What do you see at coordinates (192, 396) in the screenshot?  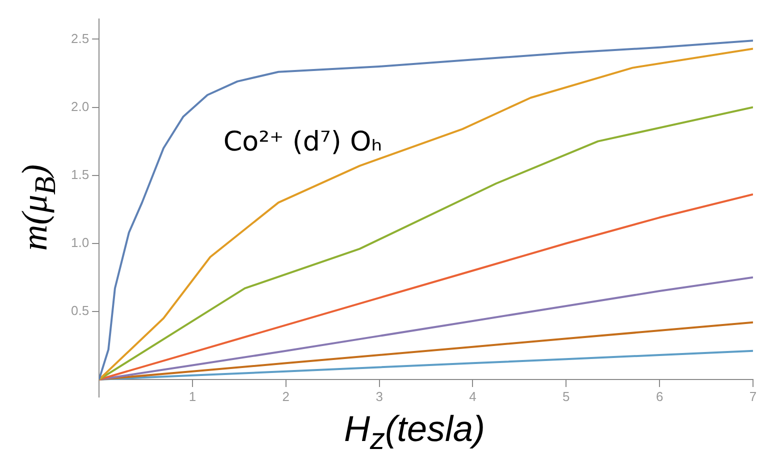 I see `x-tick-label: 1` at bounding box center [192, 396].